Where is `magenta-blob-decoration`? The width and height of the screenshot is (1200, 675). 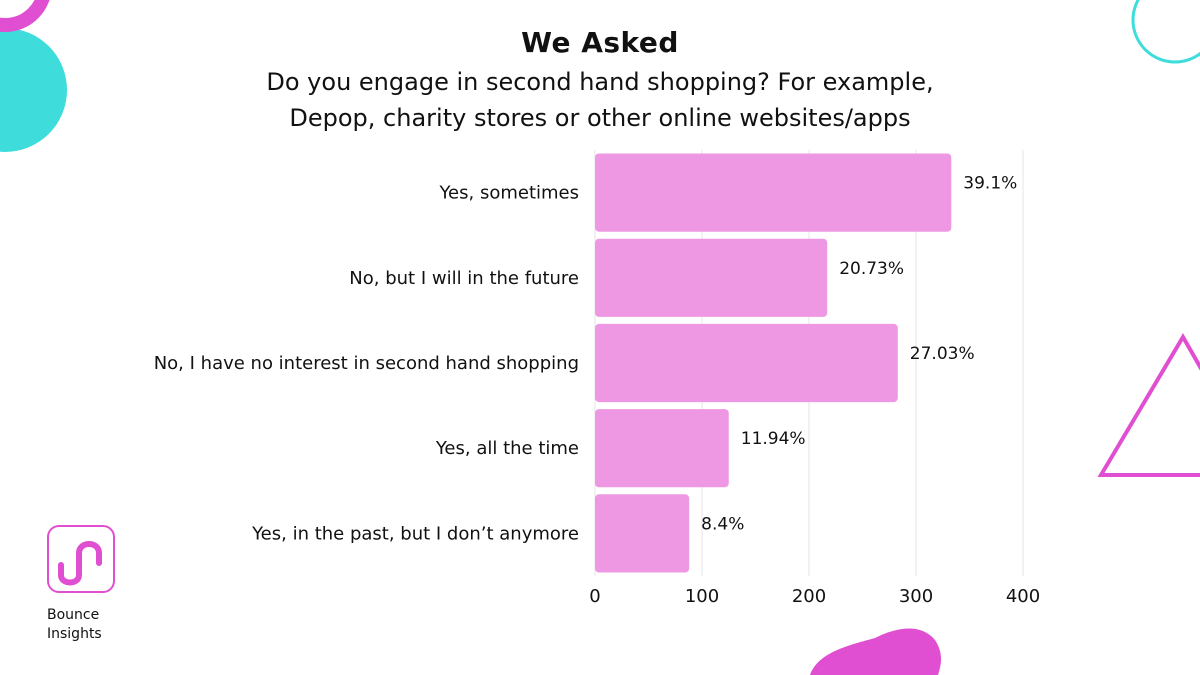
magenta-blob-decoration is located at coordinates (876, 651).